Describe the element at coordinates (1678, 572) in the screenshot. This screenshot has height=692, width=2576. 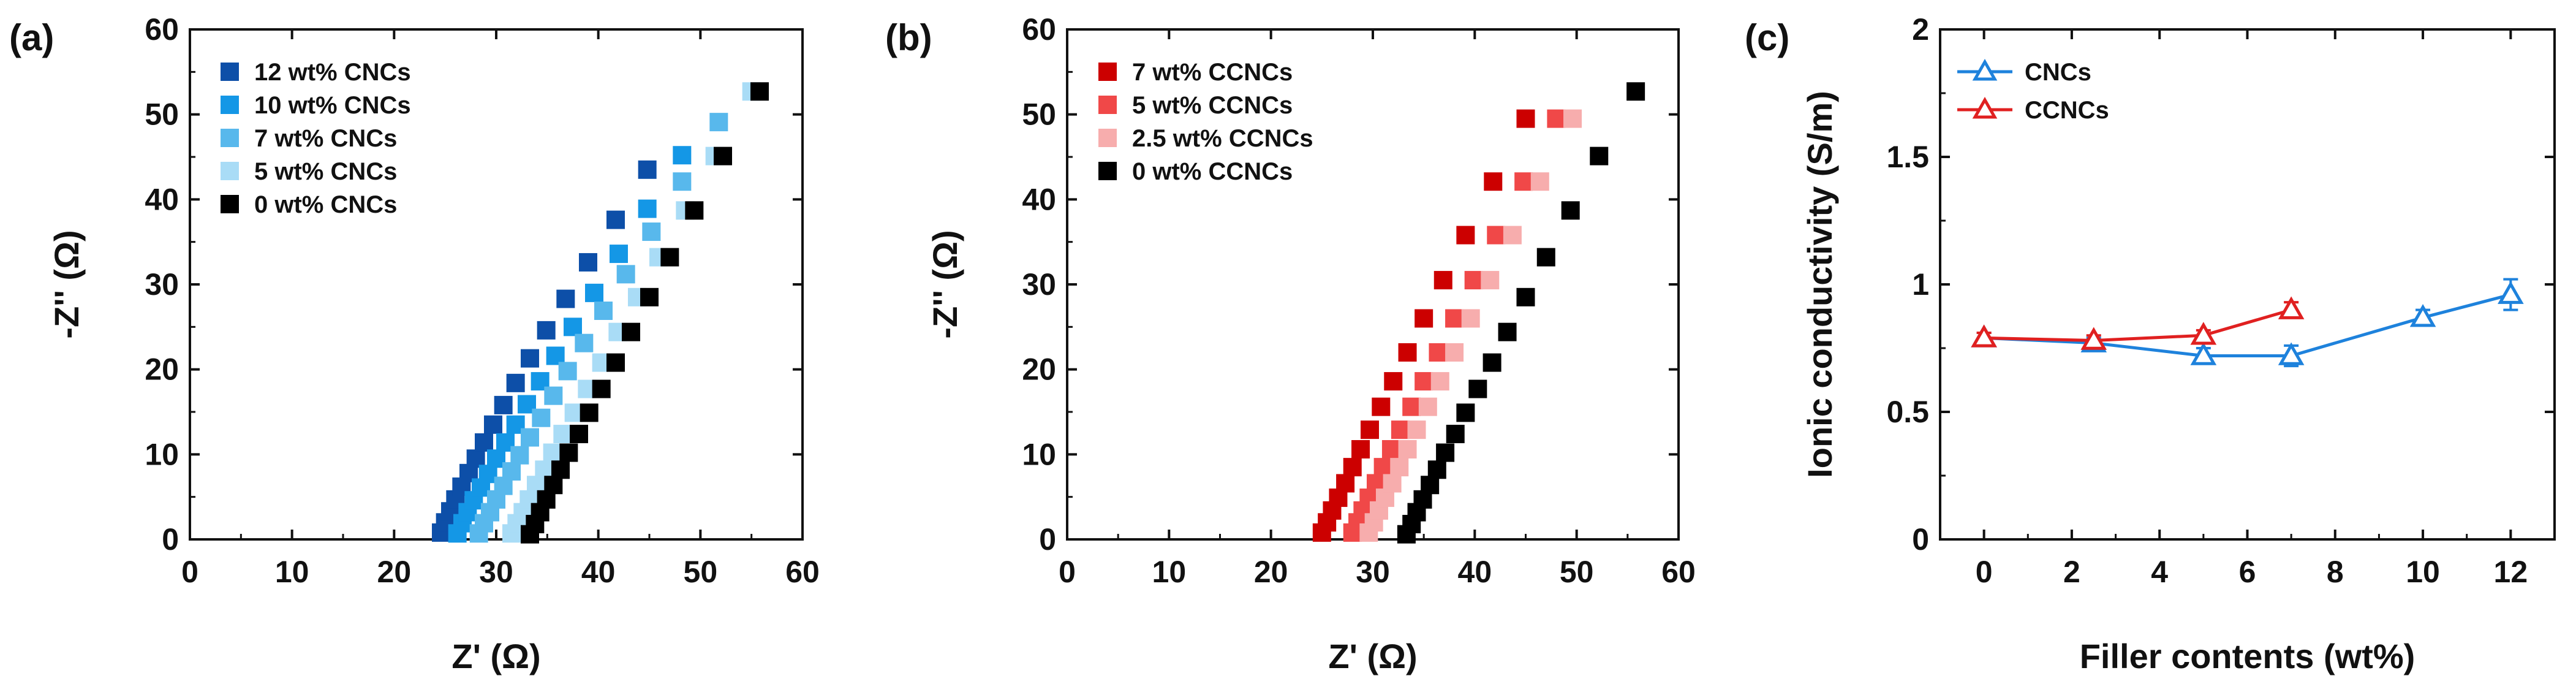
I see `x-tick-label: 60` at that location.